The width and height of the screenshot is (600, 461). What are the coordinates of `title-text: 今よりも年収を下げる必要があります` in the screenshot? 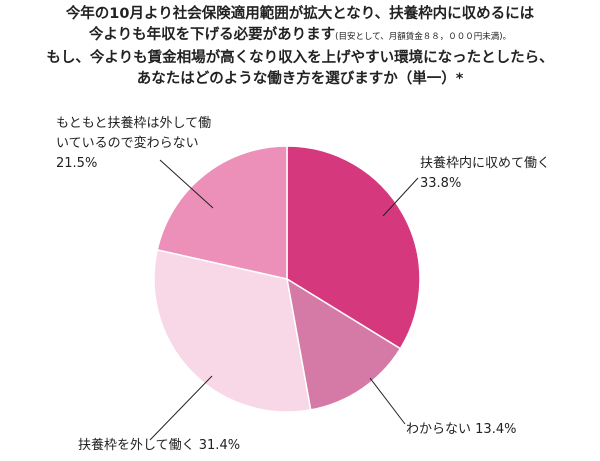 It's located at (212, 35).